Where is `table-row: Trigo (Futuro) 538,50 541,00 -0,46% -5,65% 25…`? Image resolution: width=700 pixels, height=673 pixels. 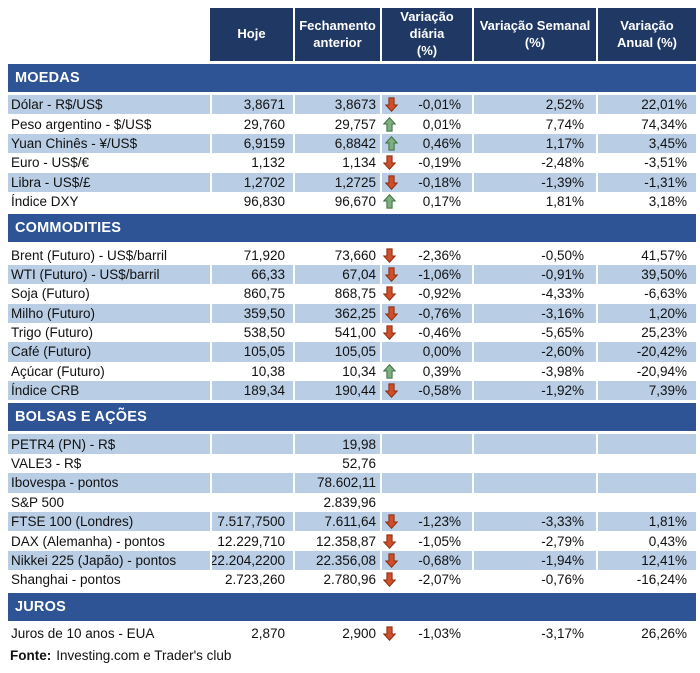
table-row: Trigo (Futuro) 538,50 541,00 -0,46% -5,65% 25… is located at coordinates (352, 332).